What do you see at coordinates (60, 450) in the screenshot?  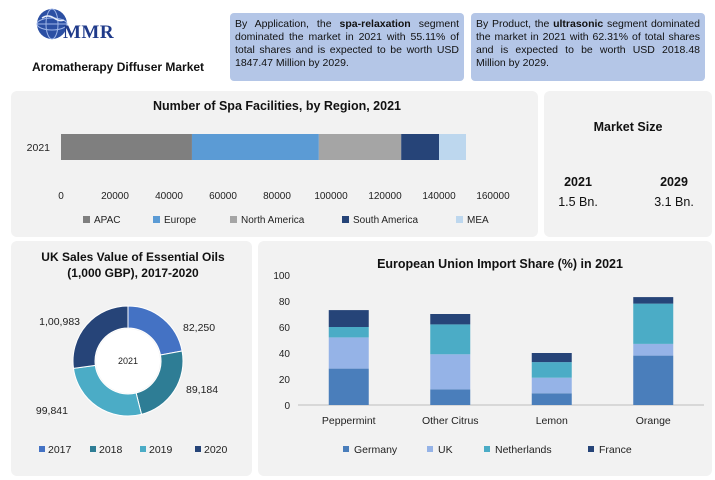 I see `legend-label: 2017` at bounding box center [60, 450].